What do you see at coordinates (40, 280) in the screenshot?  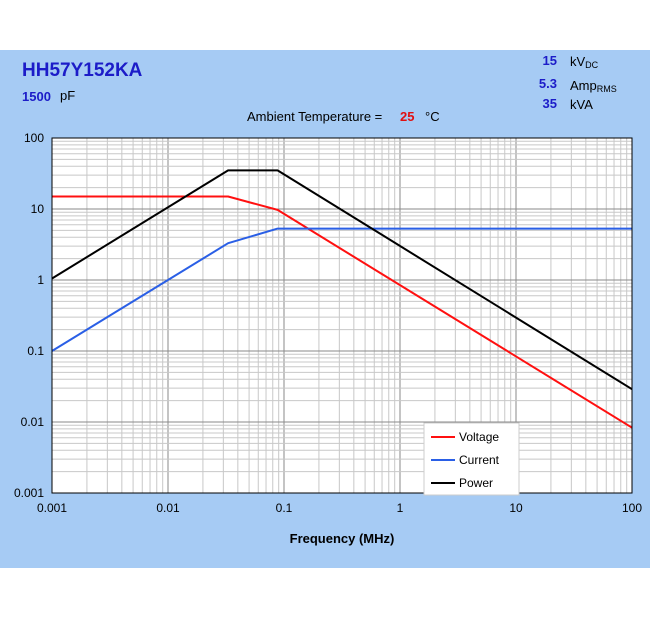 I see `y-tick-label: 1` at bounding box center [40, 280].